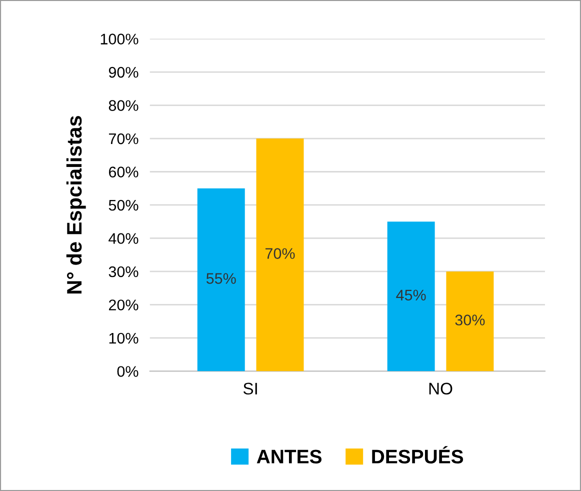 The width and height of the screenshot is (581, 491). Describe the element at coordinates (123, 272) in the screenshot. I see `y-tick-label: 30%` at that location.